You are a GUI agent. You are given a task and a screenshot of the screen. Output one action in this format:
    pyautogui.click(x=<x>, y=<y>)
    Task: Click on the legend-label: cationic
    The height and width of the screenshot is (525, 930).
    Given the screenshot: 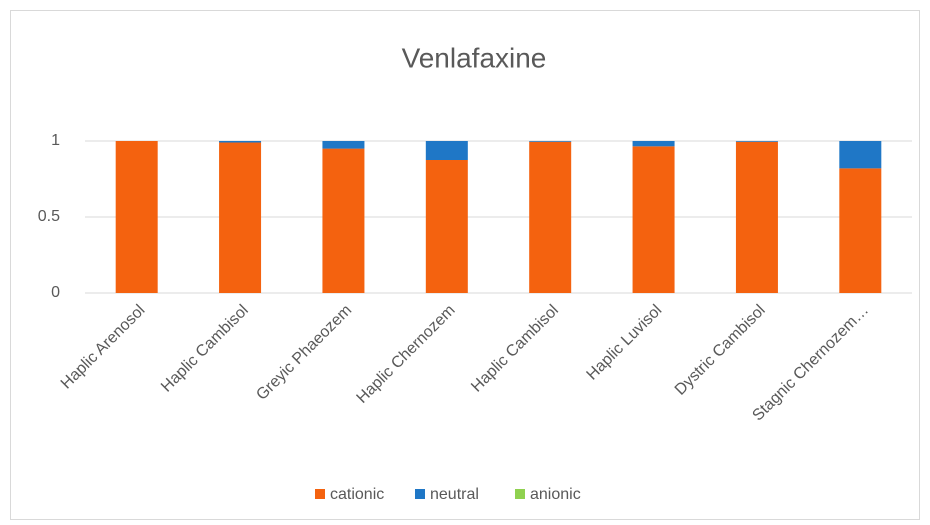 What is the action you would take?
    pyautogui.click(x=357, y=494)
    